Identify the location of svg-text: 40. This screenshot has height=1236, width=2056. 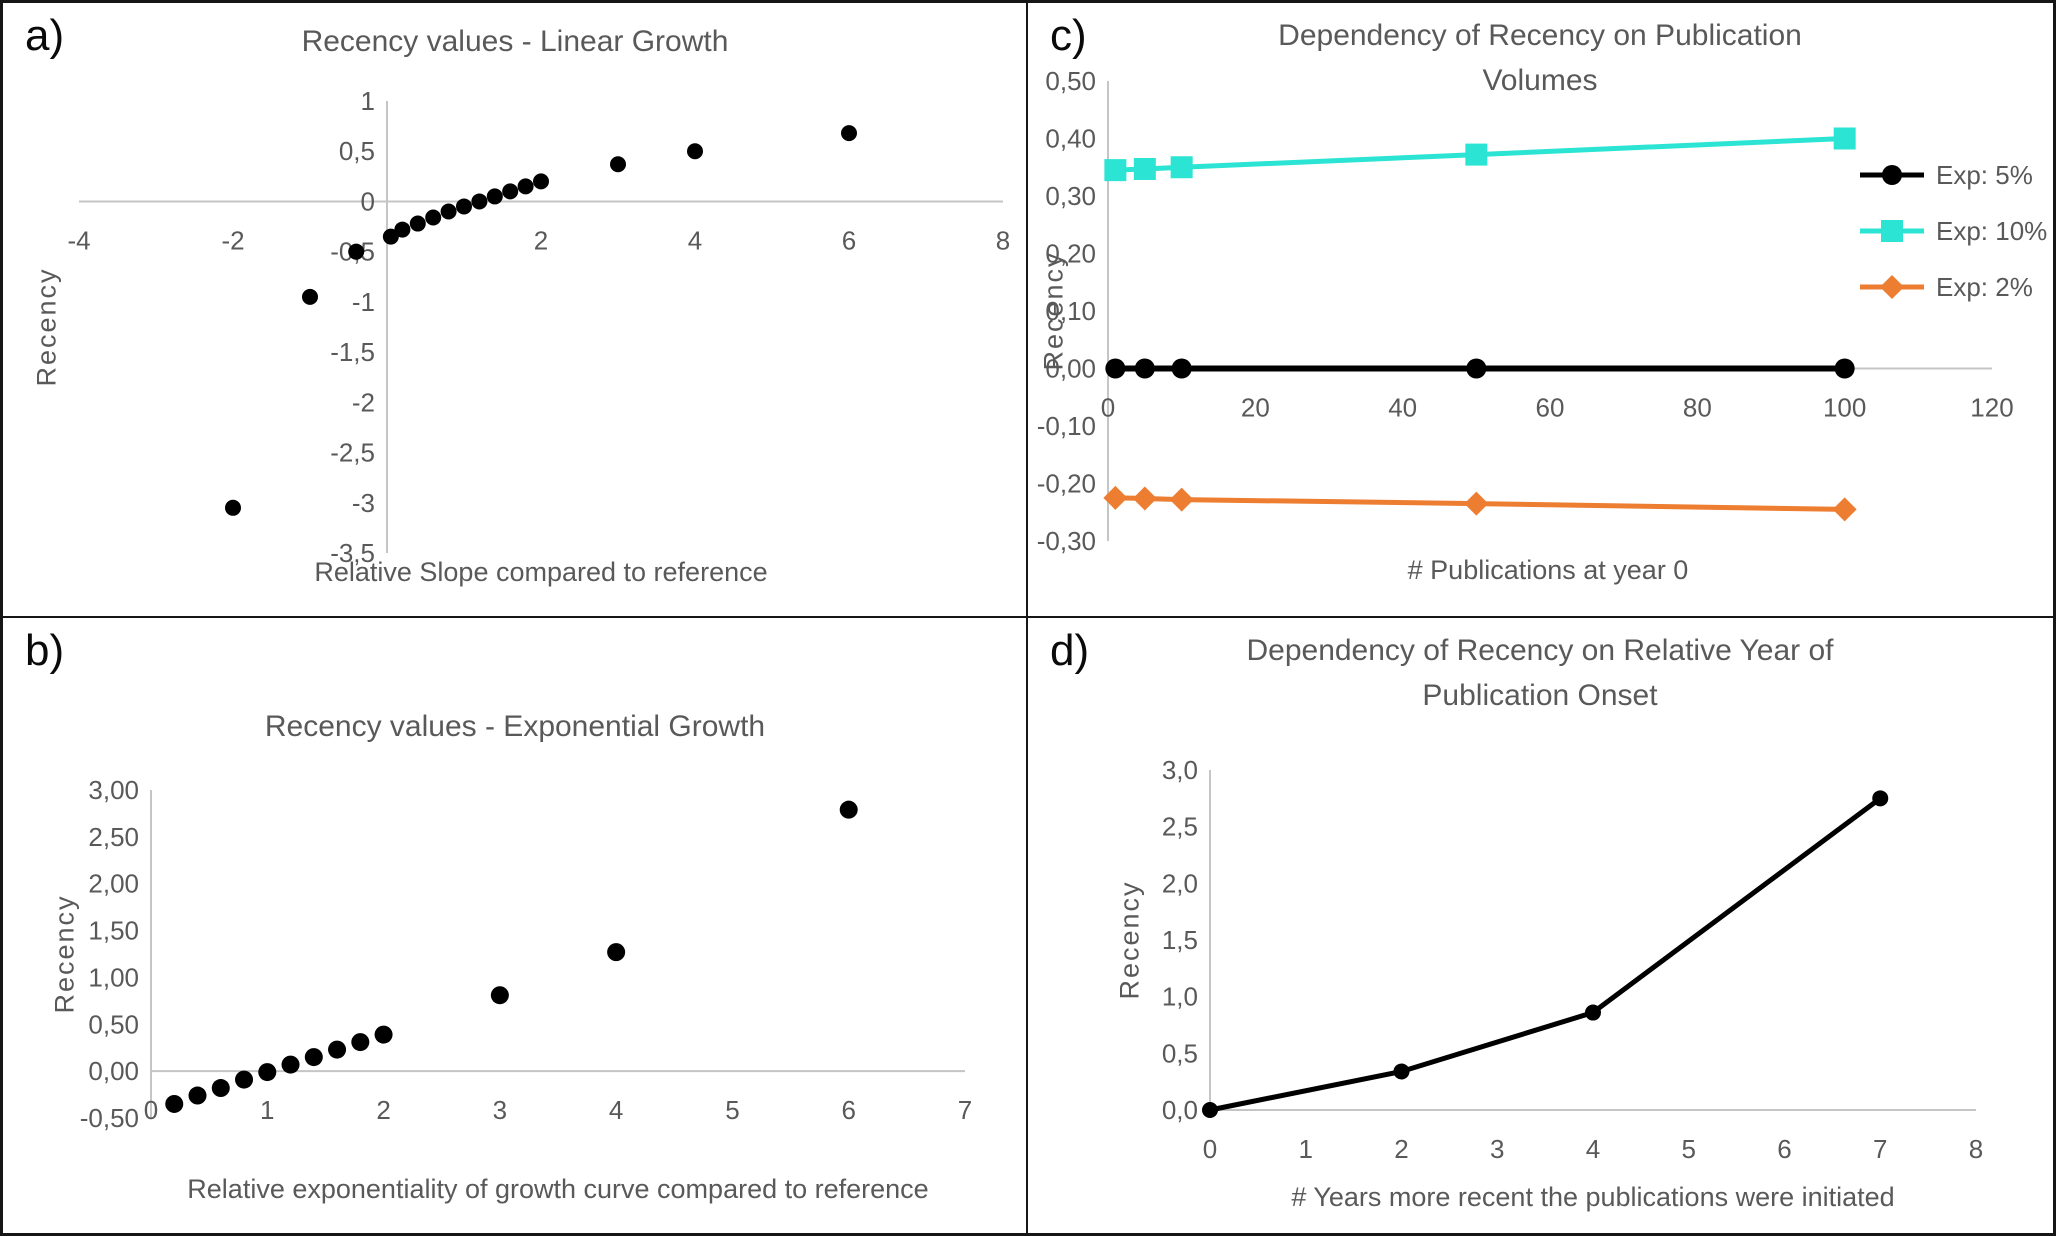
(1402, 408).